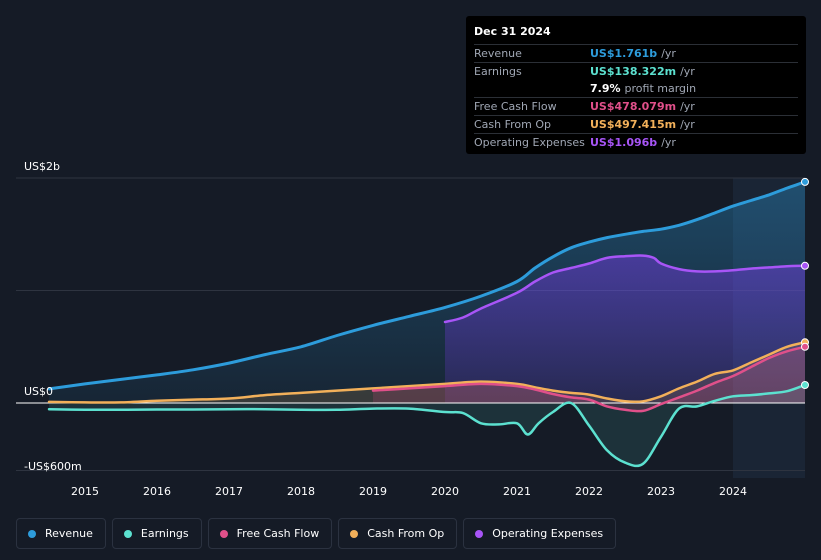 The image size is (821, 560). I want to click on tooltip-value: US$138.322m, so click(633, 71).